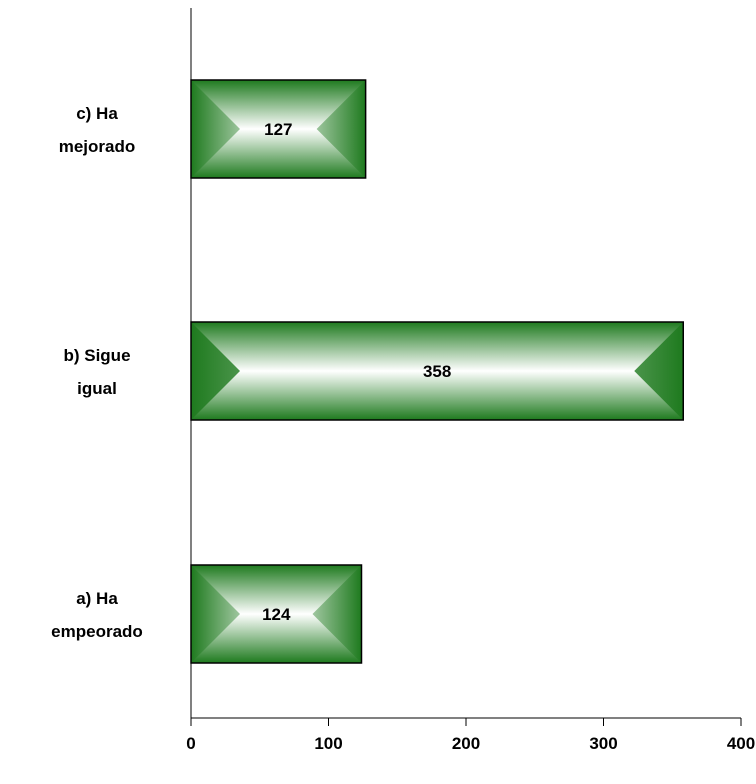  What do you see at coordinates (328, 743) in the screenshot?
I see `x-tick-label: 100` at bounding box center [328, 743].